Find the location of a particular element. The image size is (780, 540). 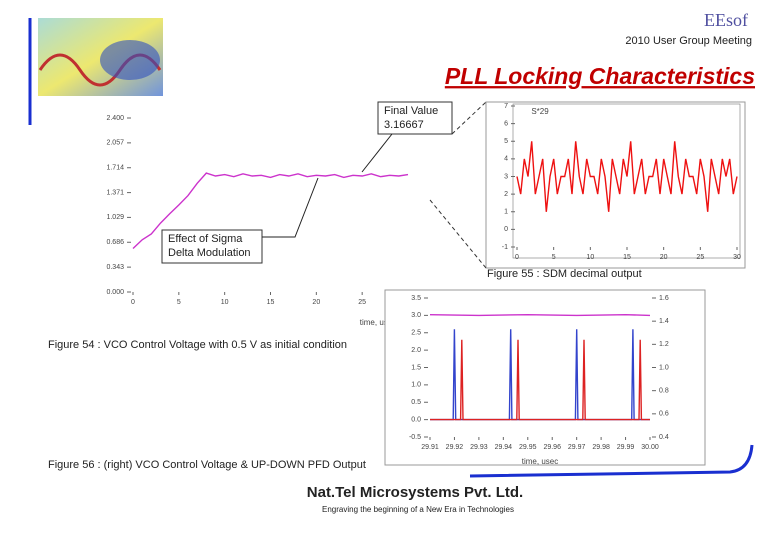

y2-tick-label: 1.2 is located at coordinates (664, 344).